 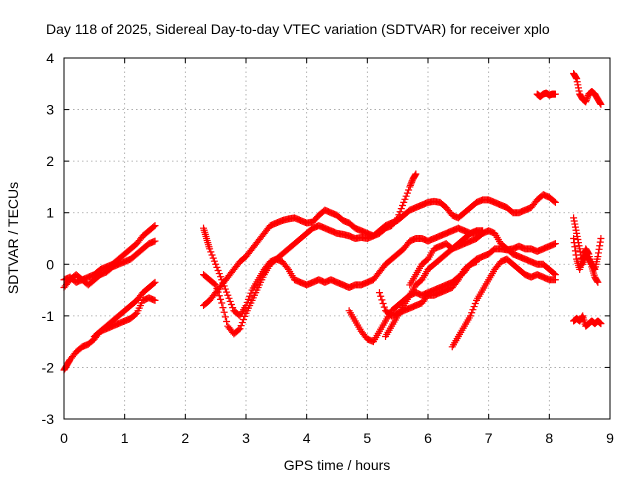 What do you see at coordinates (185, 438) in the screenshot?
I see `x-tick-label: 2` at bounding box center [185, 438].